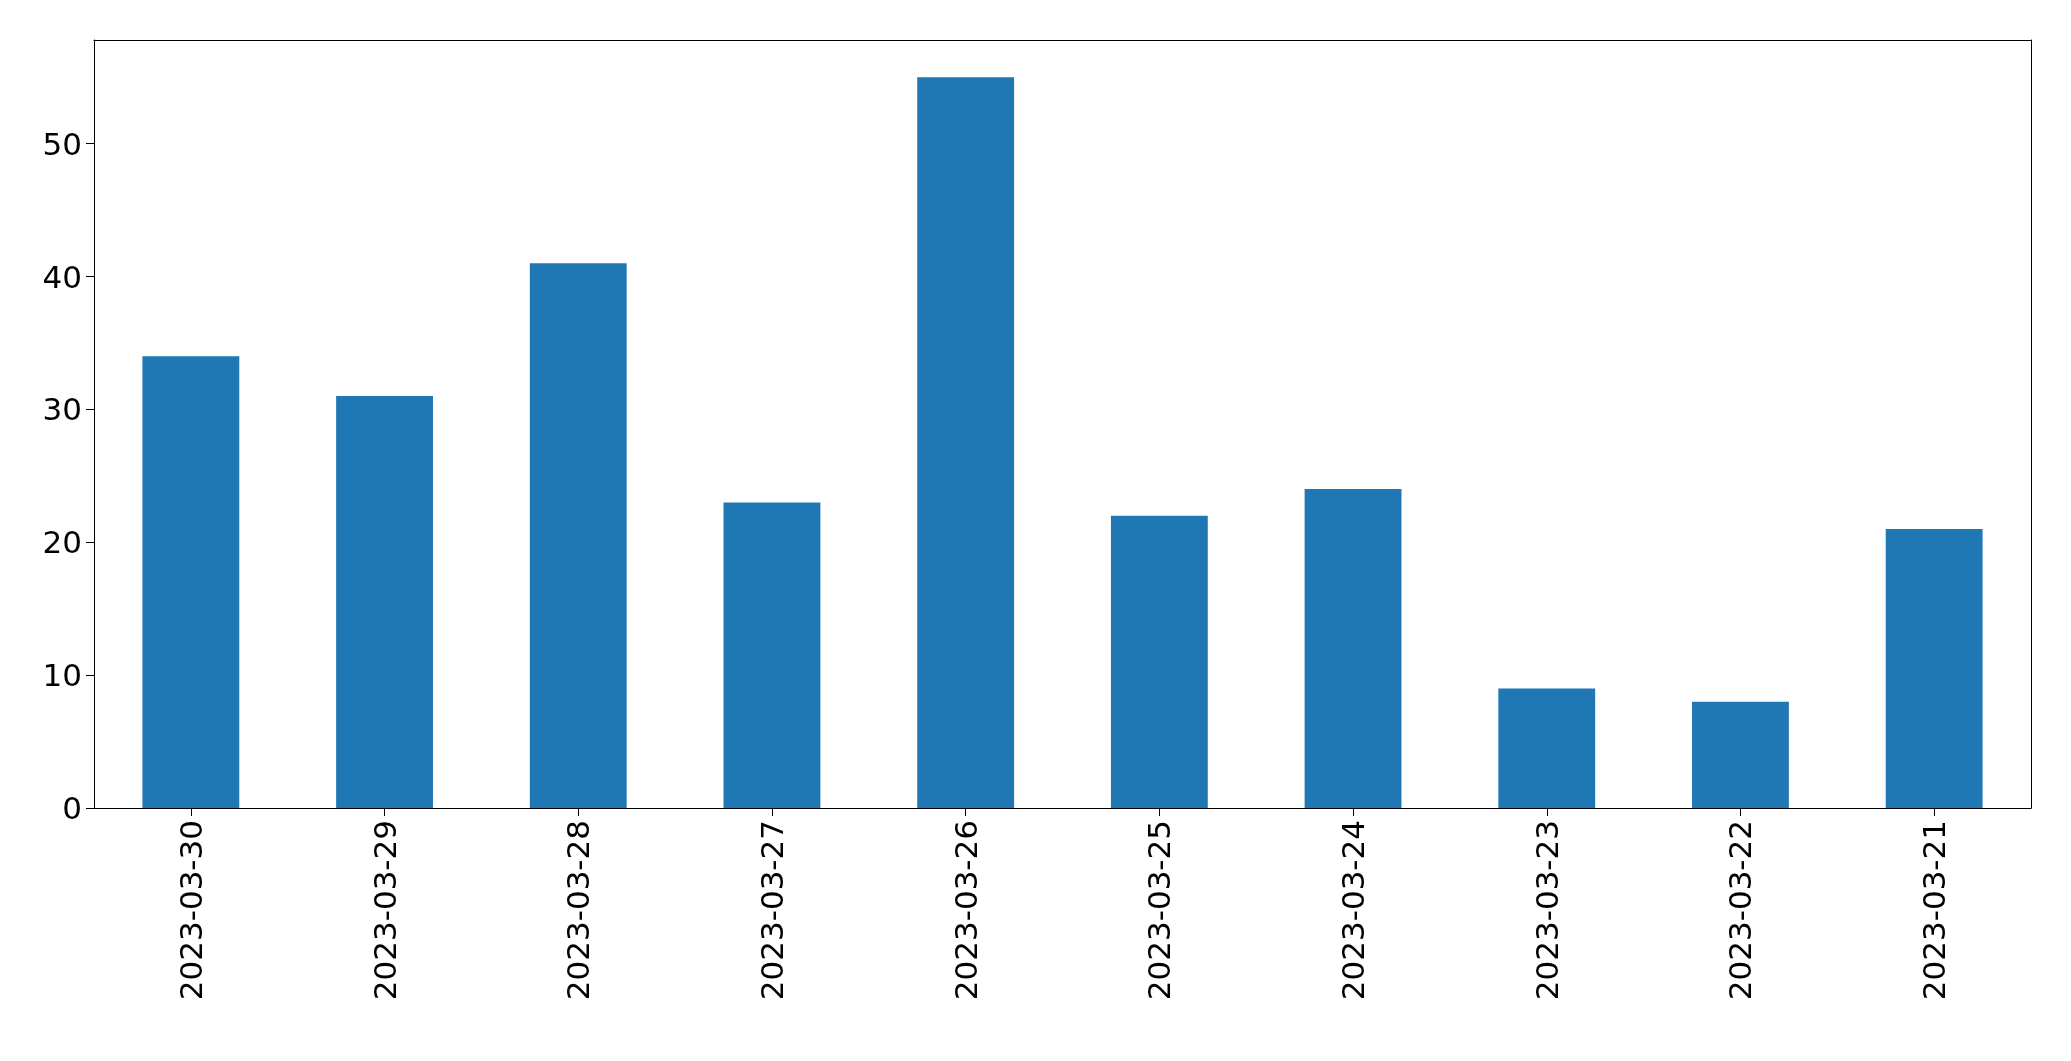 The image size is (2071, 1061). Describe the element at coordinates (62, 675) in the screenshot. I see `y-tick-label: 10` at that location.